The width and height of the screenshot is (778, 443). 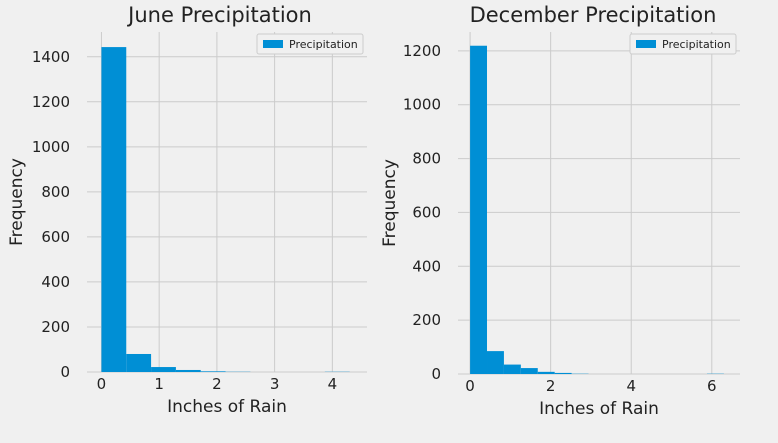 I want to click on x-tick-label: 6, so click(x=712, y=386).